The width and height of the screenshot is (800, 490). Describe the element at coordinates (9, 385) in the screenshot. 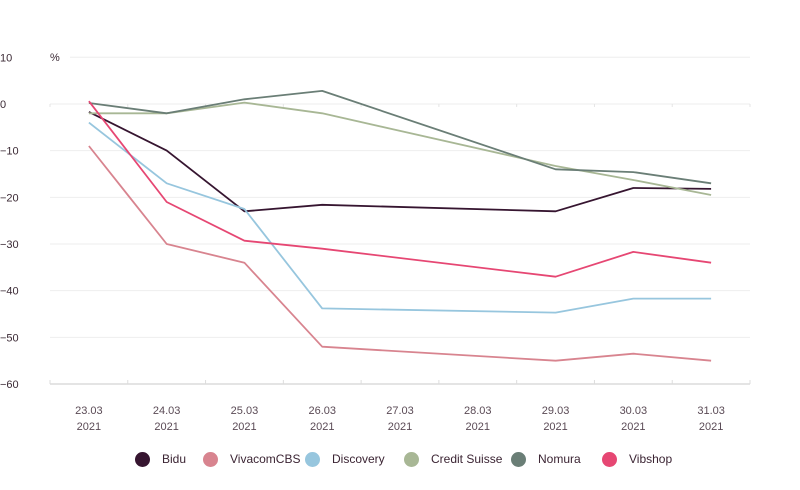

I see `y-tick-label: −60` at that location.